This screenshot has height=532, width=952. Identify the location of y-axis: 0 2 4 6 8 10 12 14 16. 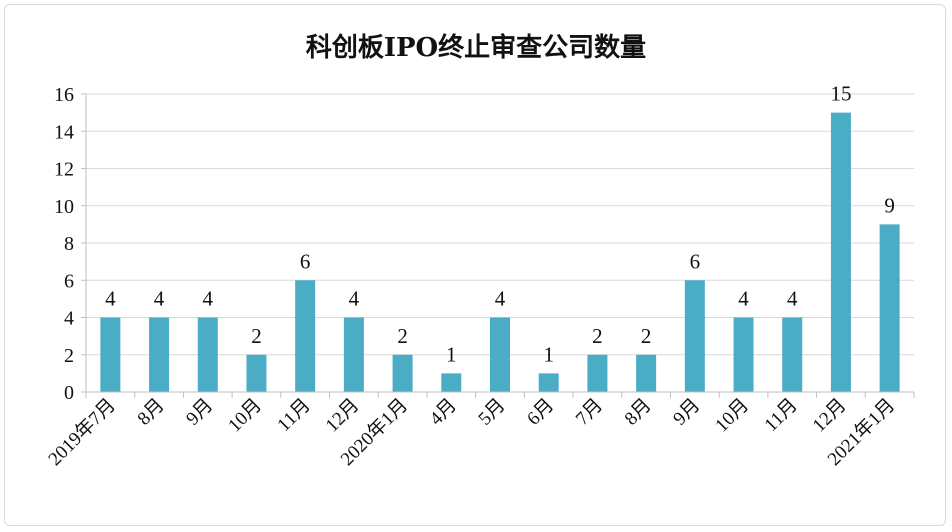
(70, 244).